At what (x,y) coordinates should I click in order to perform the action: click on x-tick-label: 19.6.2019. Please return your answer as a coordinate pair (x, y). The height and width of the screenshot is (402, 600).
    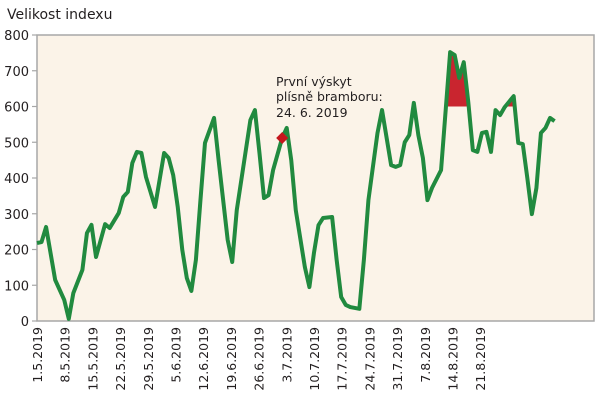
    Looking at the image, I should click on (231, 359).